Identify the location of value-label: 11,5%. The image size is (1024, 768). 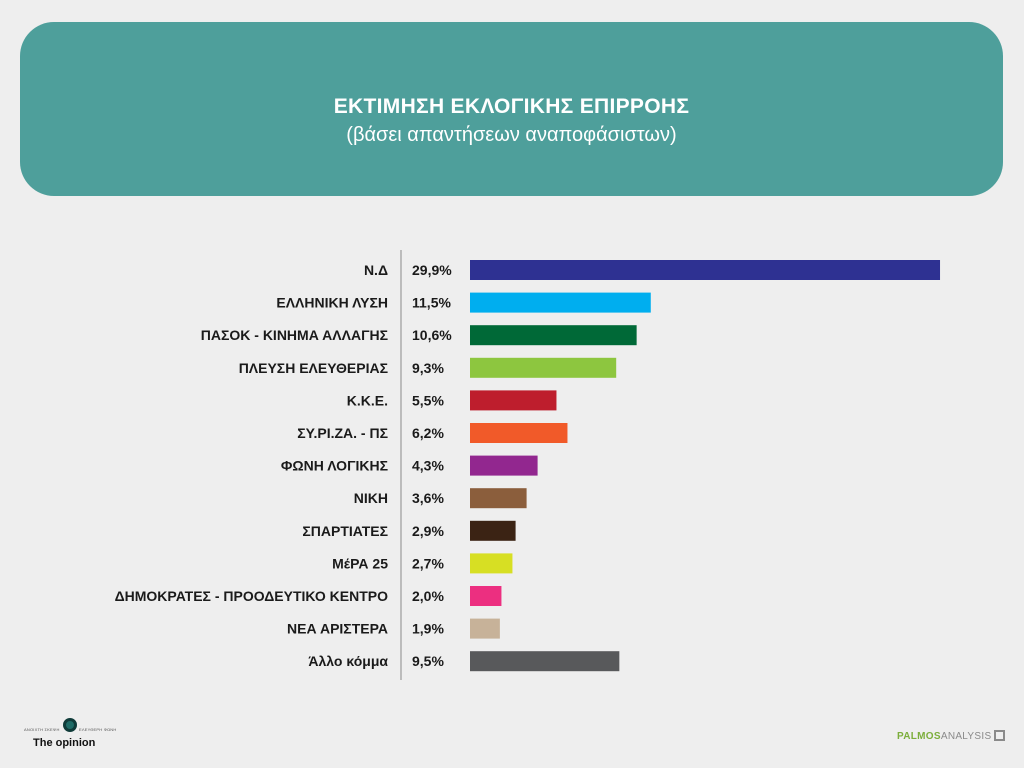
(431, 303).